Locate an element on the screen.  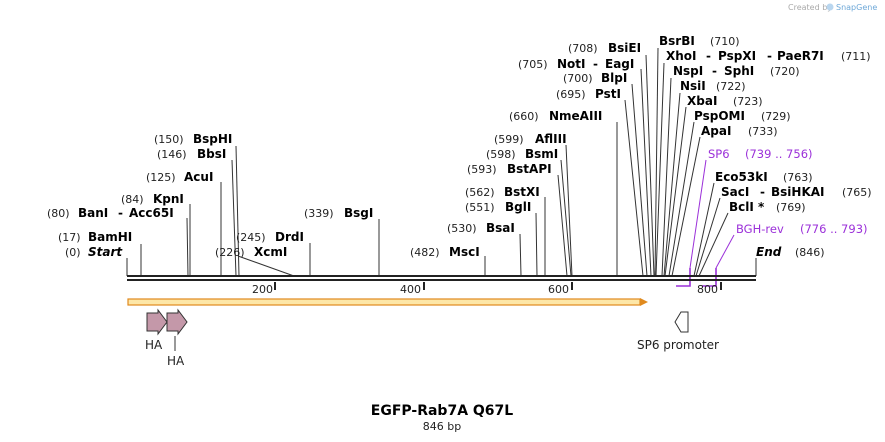
ruler-ticks is located at coordinates (498, 286).